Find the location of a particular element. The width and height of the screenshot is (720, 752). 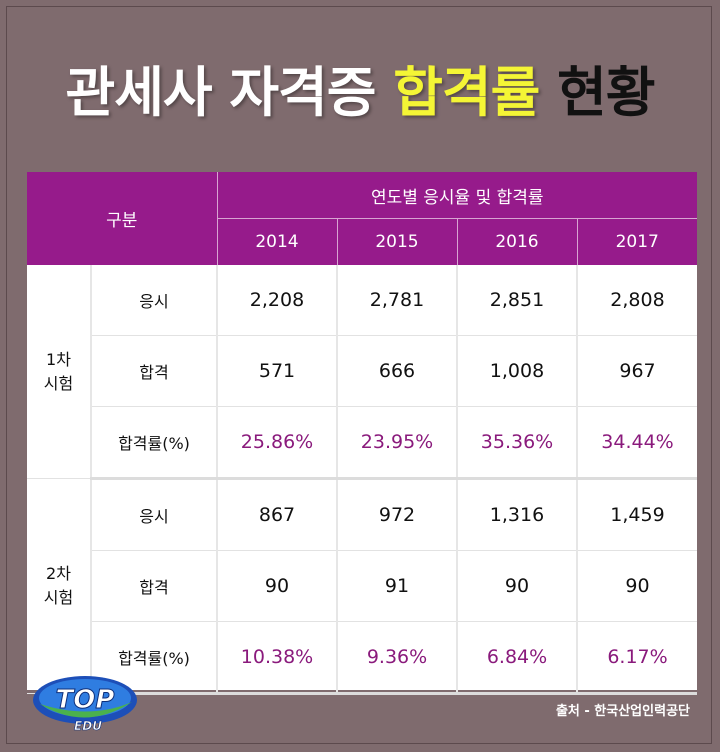

table-cell: 10.38% is located at coordinates (276, 658).